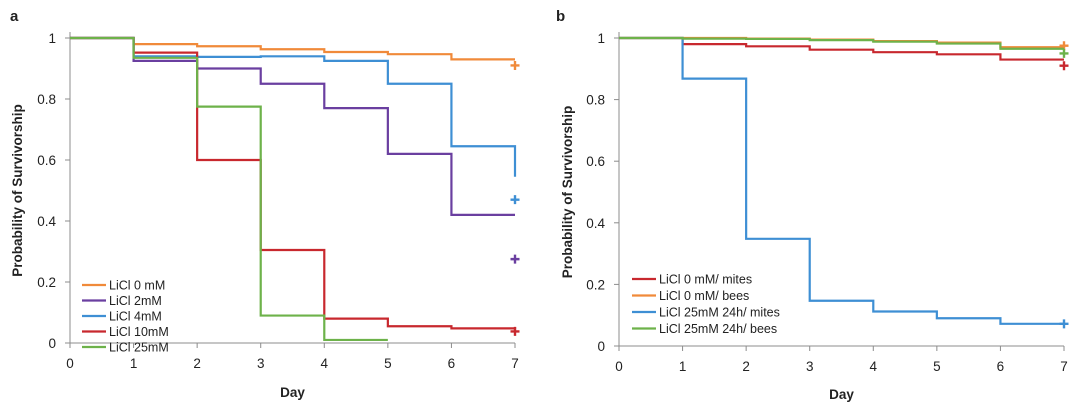 The height and width of the screenshot is (413, 1078). What do you see at coordinates (139, 348) in the screenshot?
I see `legend-label: LiCl 25mM` at bounding box center [139, 348].